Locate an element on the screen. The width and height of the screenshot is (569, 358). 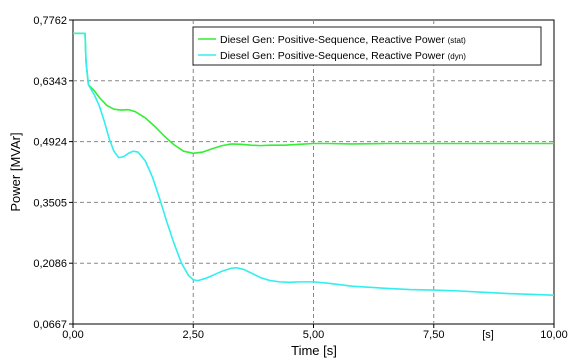
x-tick-label: 7,50 is located at coordinates (433, 335).